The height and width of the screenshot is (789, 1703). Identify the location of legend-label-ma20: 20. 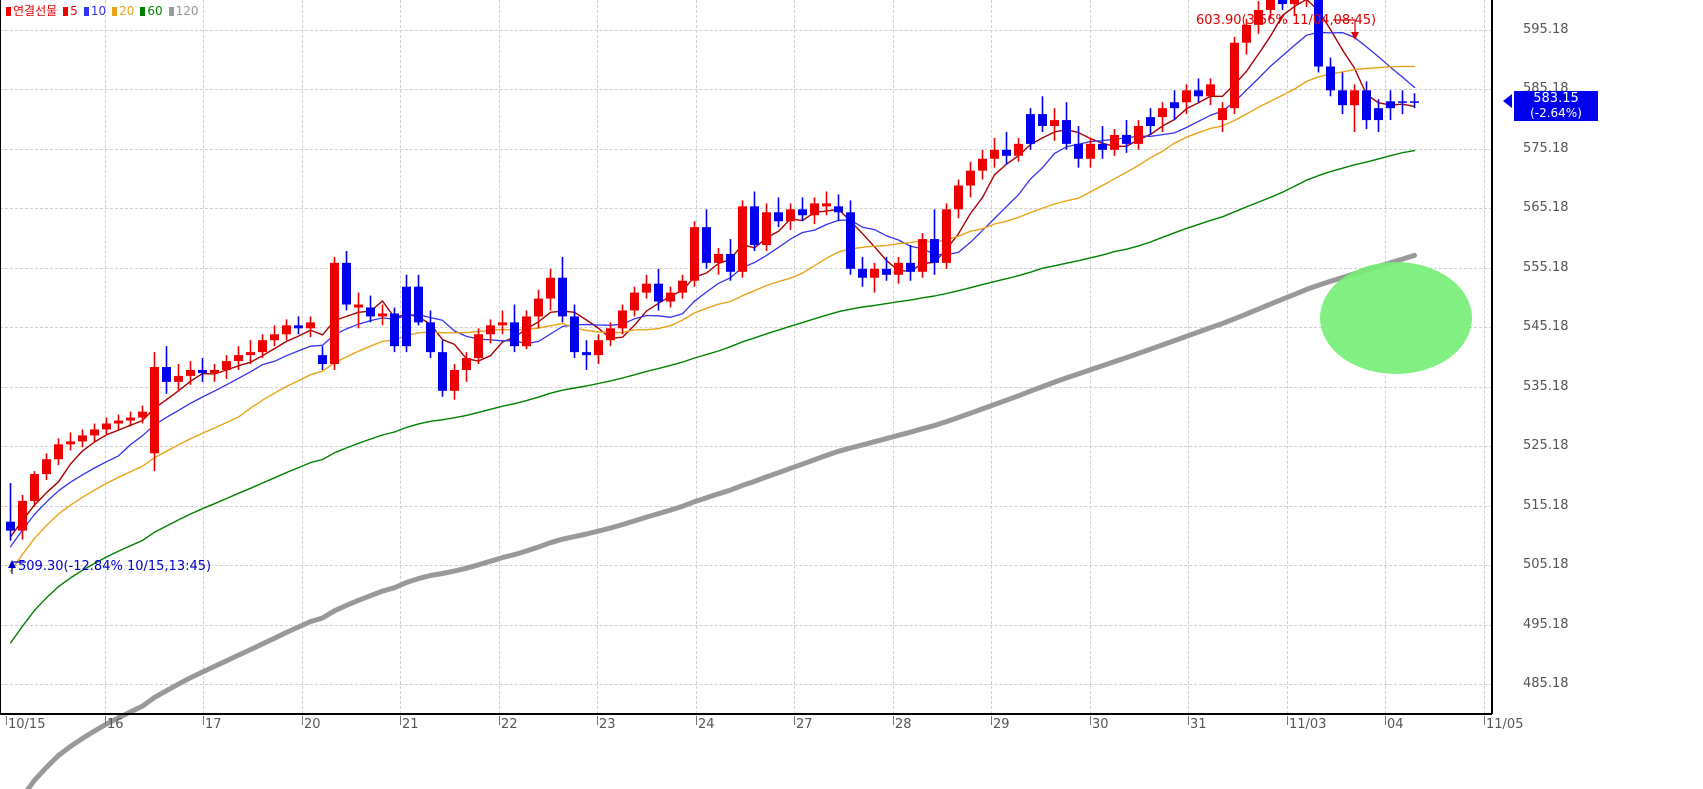
(127, 11).